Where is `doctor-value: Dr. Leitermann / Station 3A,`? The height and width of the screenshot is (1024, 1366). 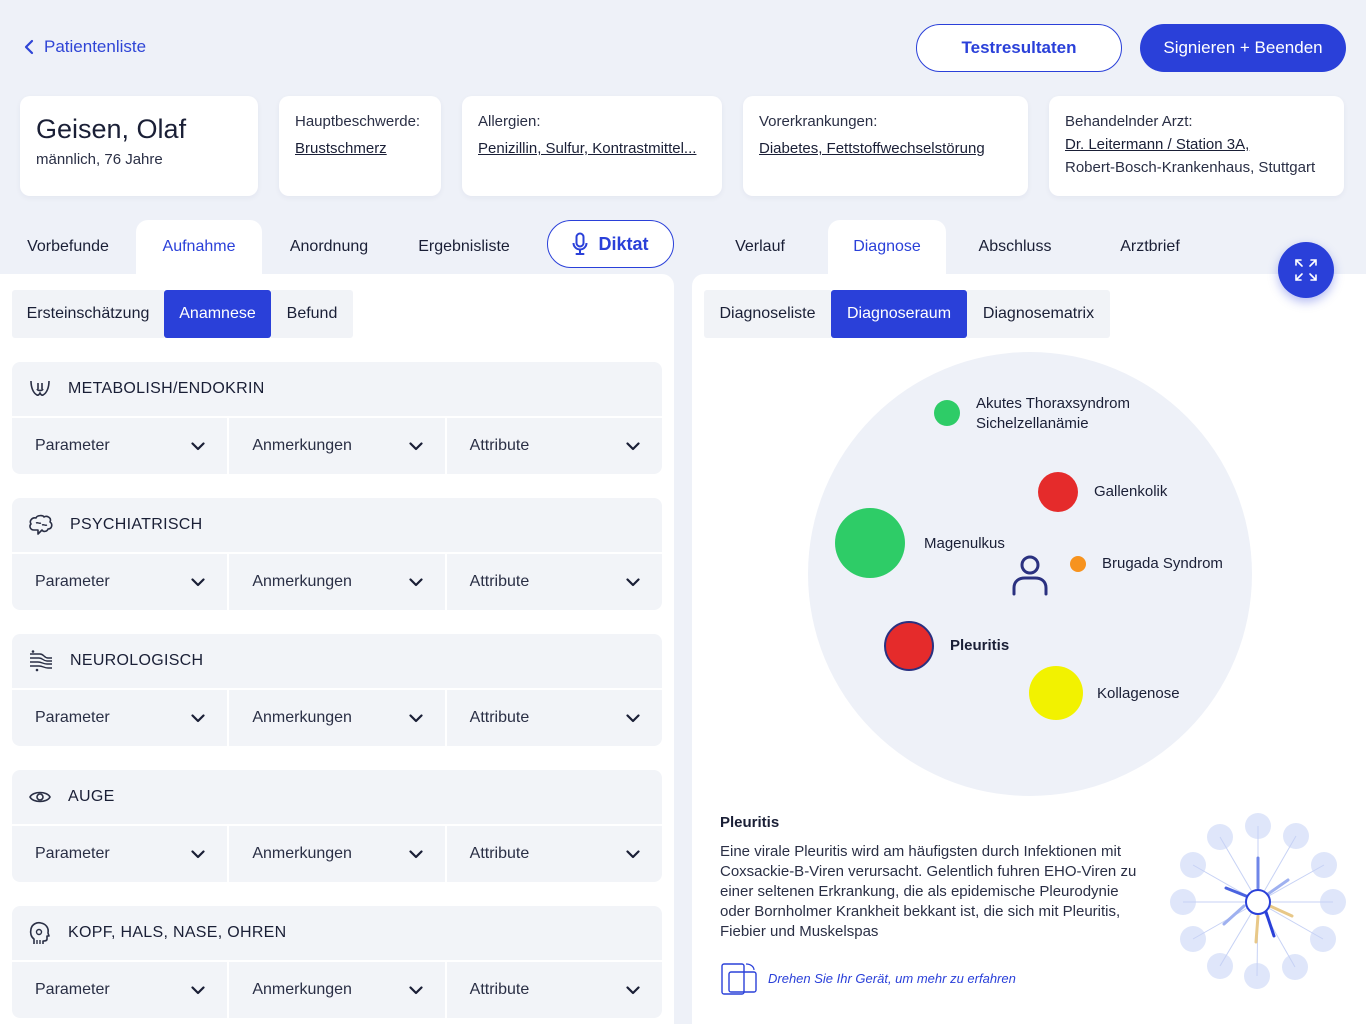
doctor-value: Dr. Leitermann / Station 3A, is located at coordinates (1157, 144).